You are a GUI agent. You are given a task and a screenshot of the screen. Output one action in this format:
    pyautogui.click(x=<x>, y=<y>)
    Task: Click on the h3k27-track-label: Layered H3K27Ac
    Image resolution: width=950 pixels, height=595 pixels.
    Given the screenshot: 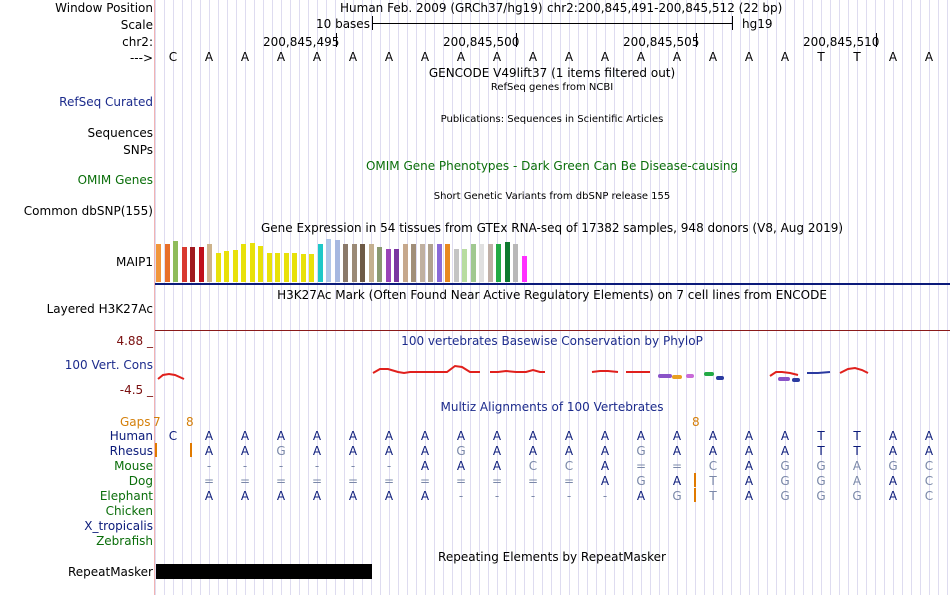 What is the action you would take?
    pyautogui.click(x=99, y=309)
    